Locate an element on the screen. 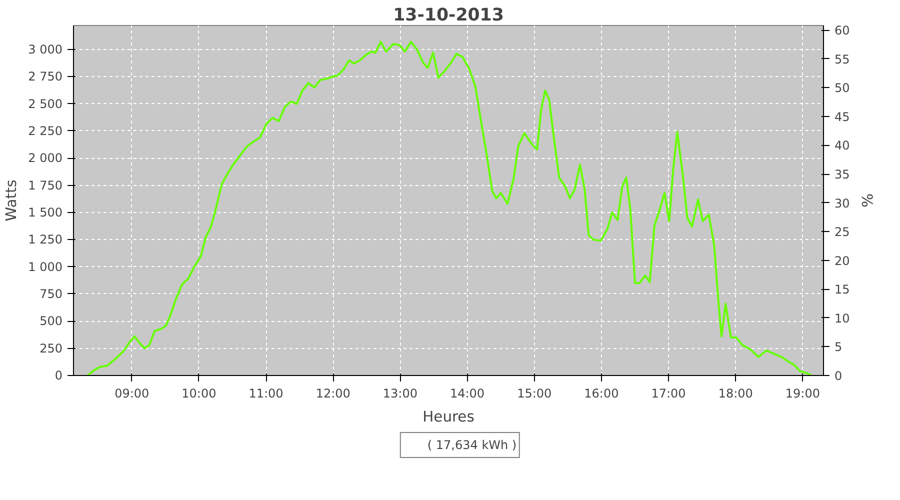 The image size is (900, 500). y-tick-label: 2 000 is located at coordinates (45, 158).